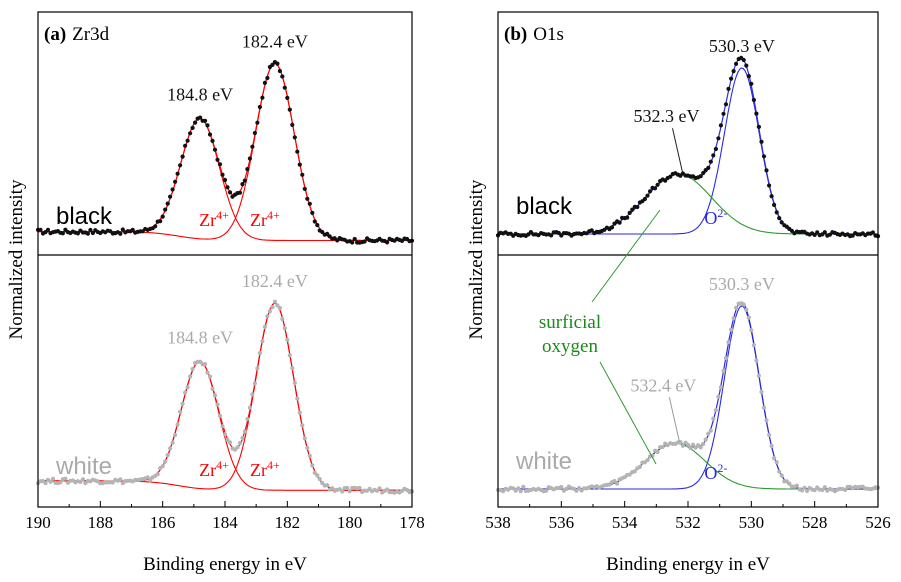 The width and height of the screenshot is (901, 582). I want to click on x-tick-label: 532, so click(688, 522).